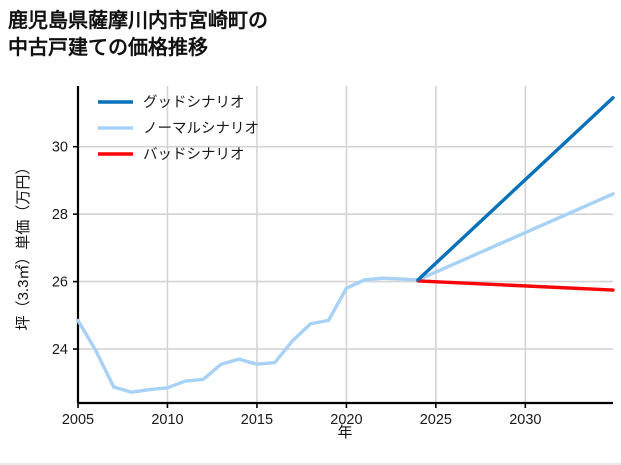  What do you see at coordinates (228, 35) in the screenshot?
I see `chart-title: 鹿児島県薩摩川内市宮崎町の 中古戸建ての価格推移` at bounding box center [228, 35].